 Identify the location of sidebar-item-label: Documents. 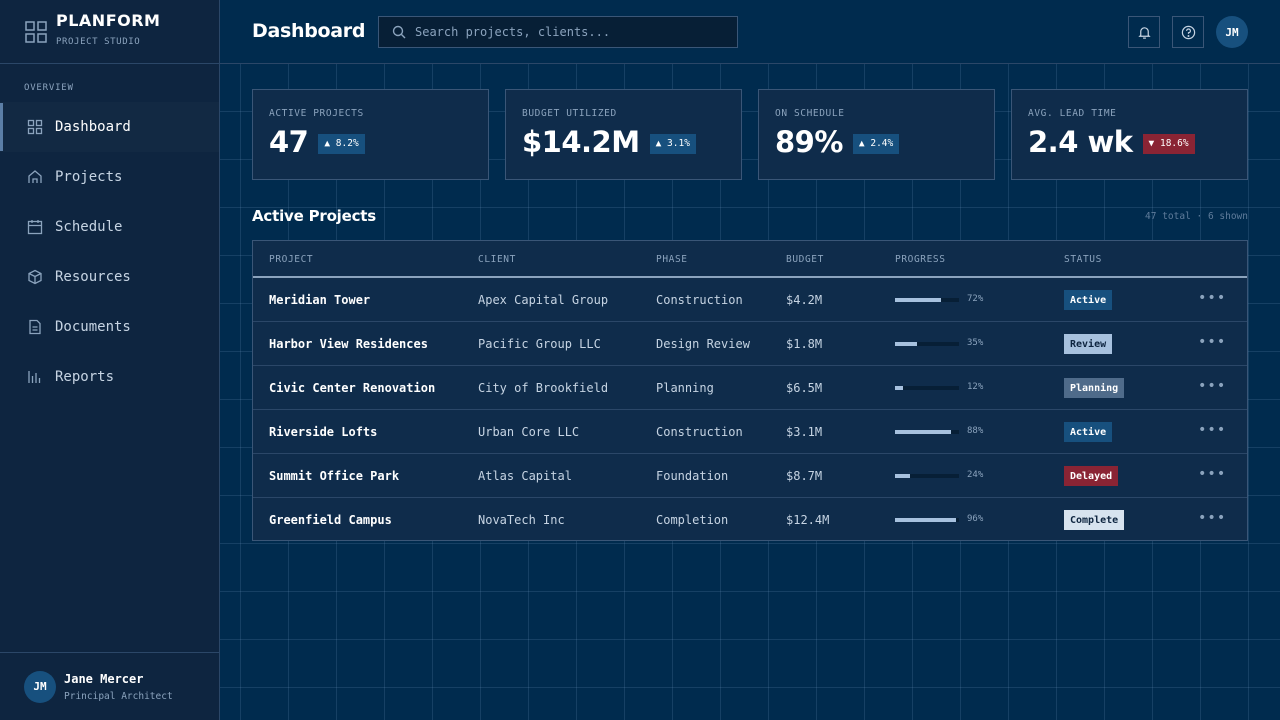
(93, 327).